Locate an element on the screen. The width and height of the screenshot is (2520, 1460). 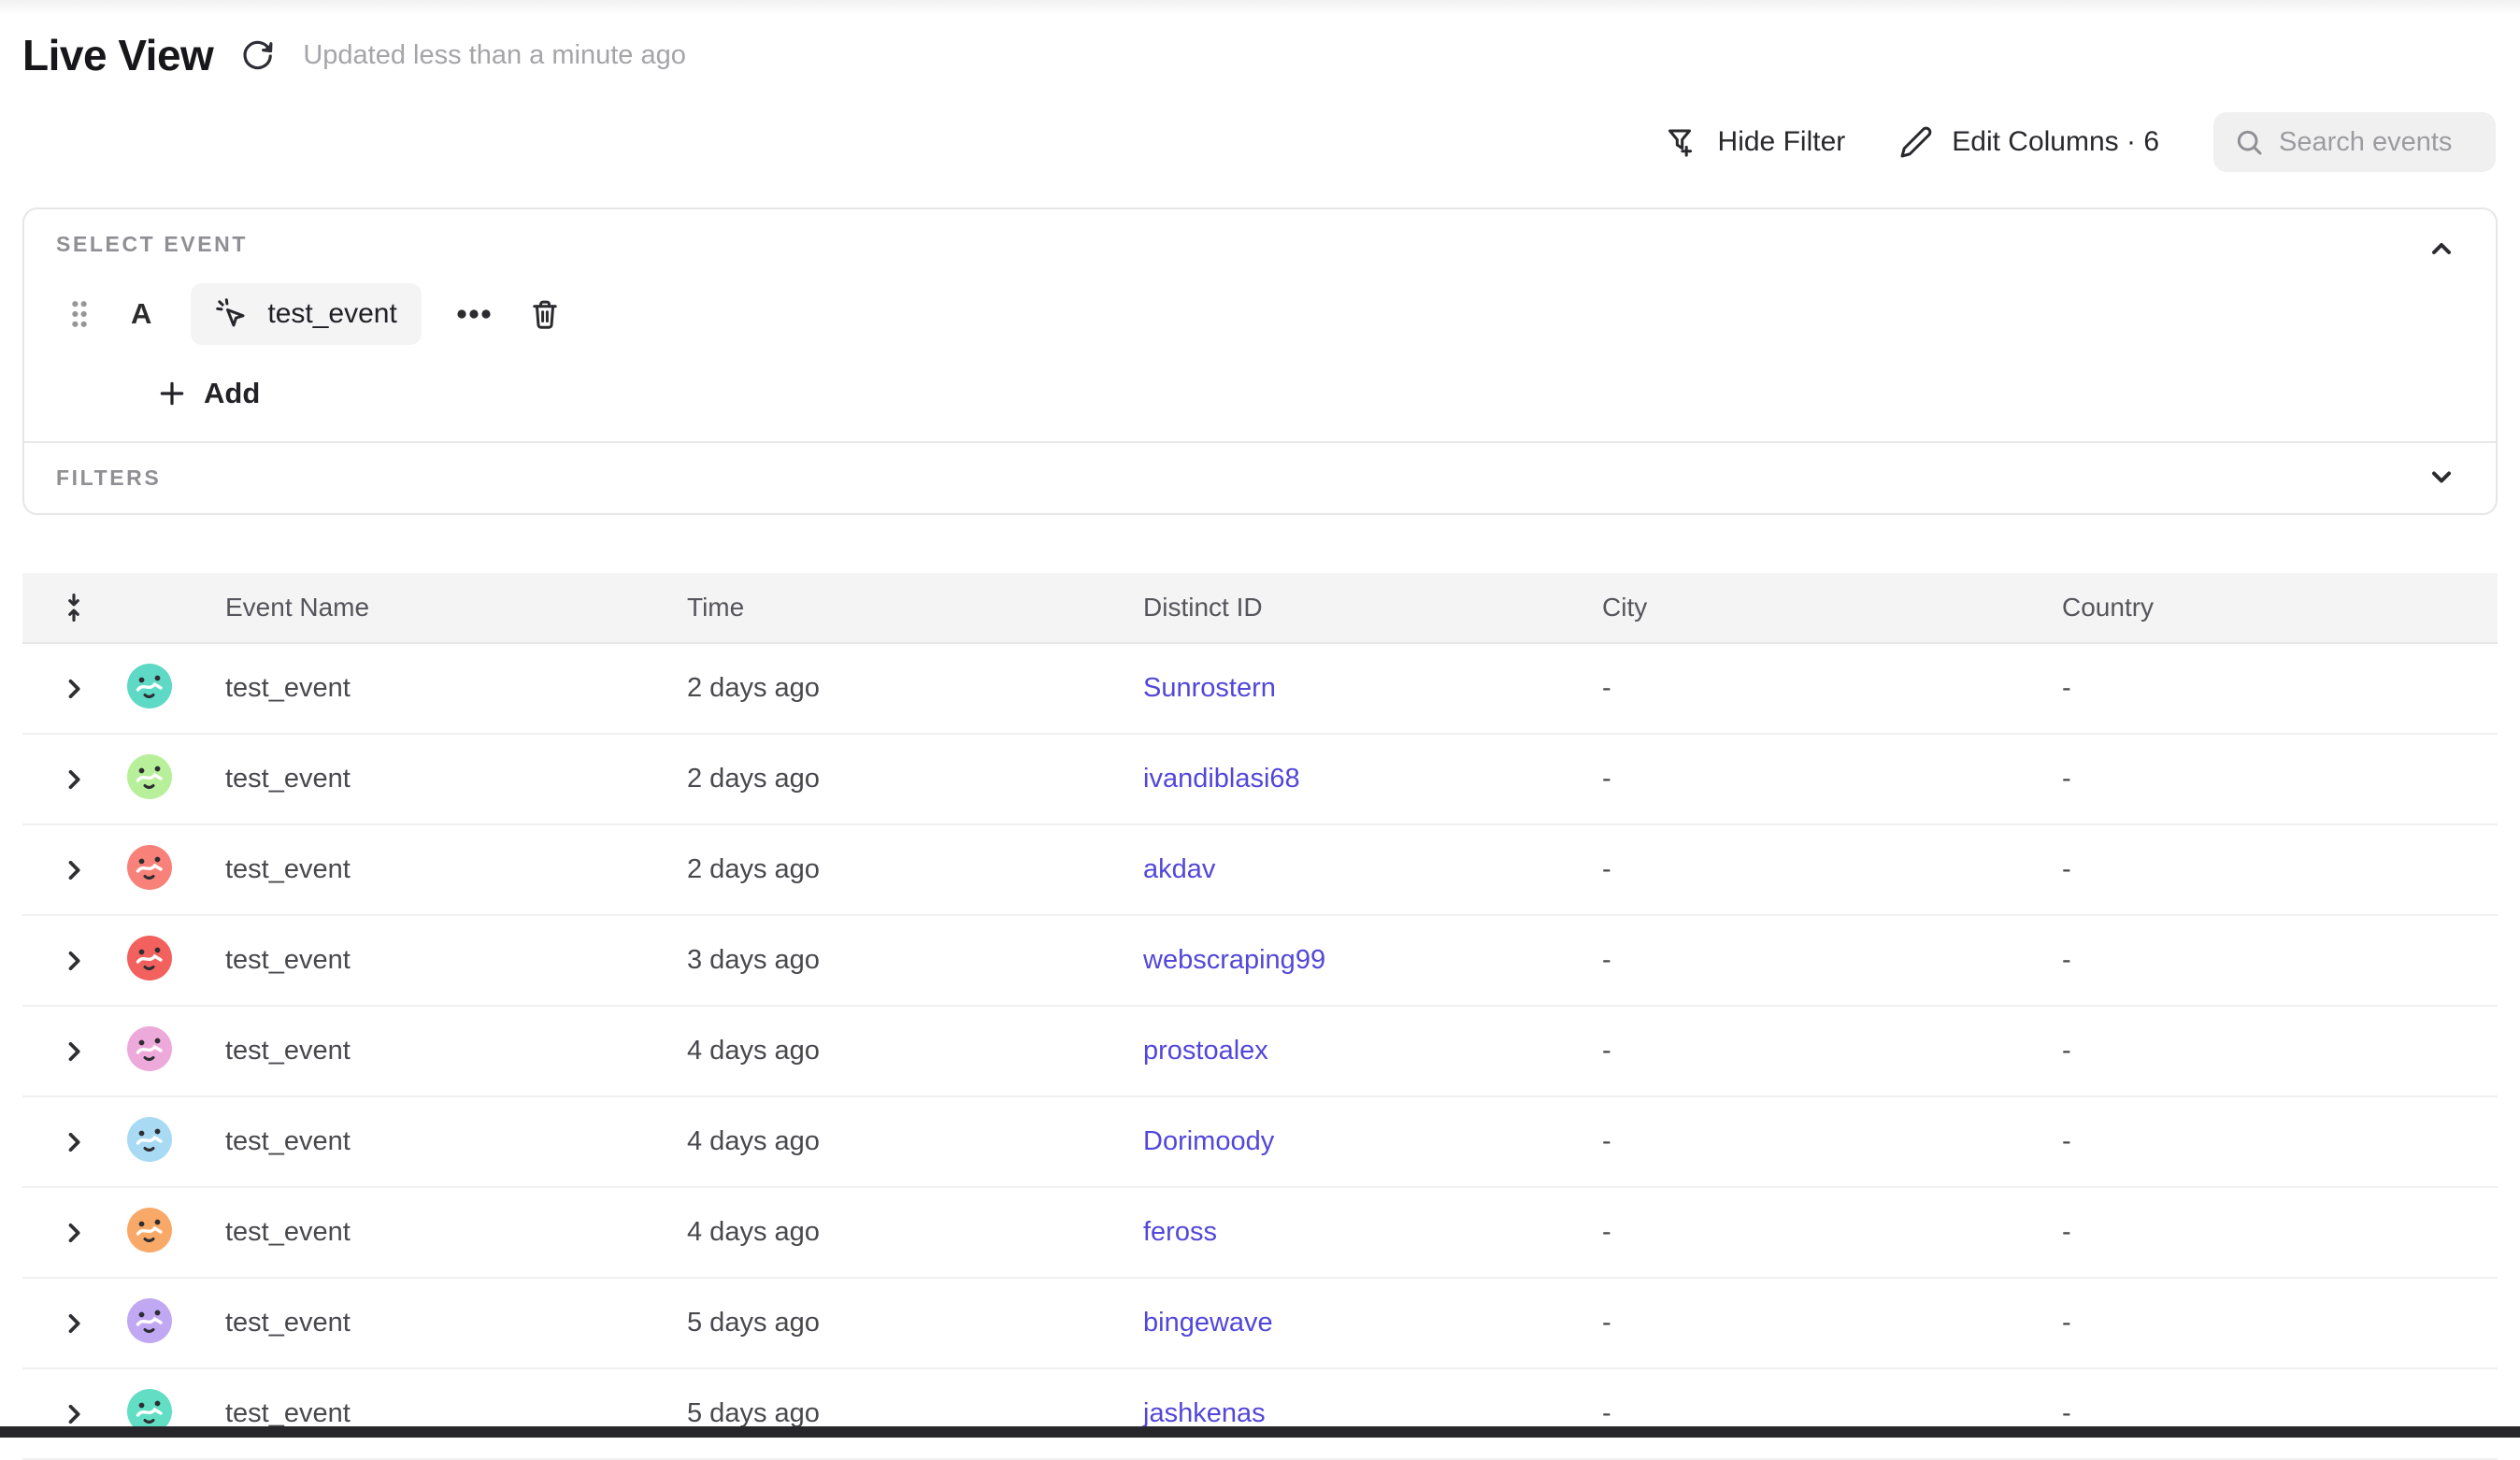
table-row: test_event 2 days ago ivandiblasi68 - - is located at coordinates (1260, 780).